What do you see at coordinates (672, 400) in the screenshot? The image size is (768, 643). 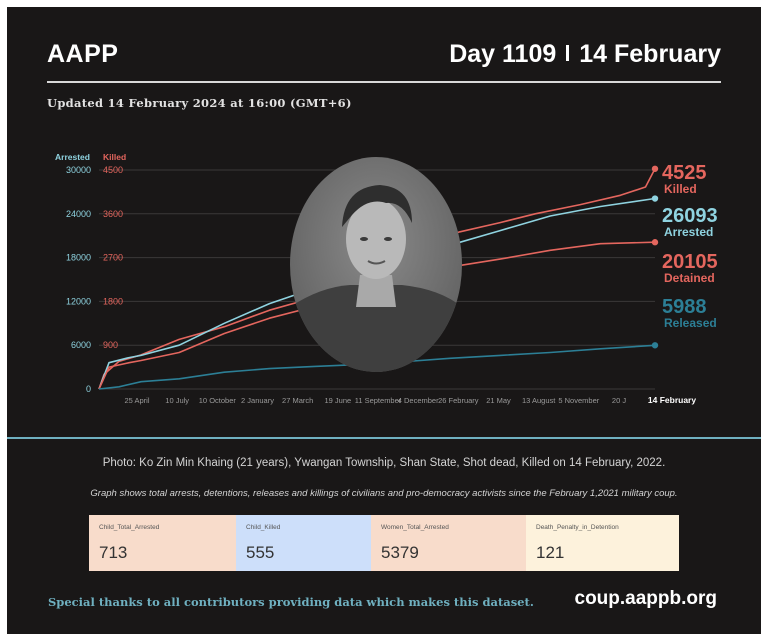 I see `x-tick-label: 14 February` at bounding box center [672, 400].